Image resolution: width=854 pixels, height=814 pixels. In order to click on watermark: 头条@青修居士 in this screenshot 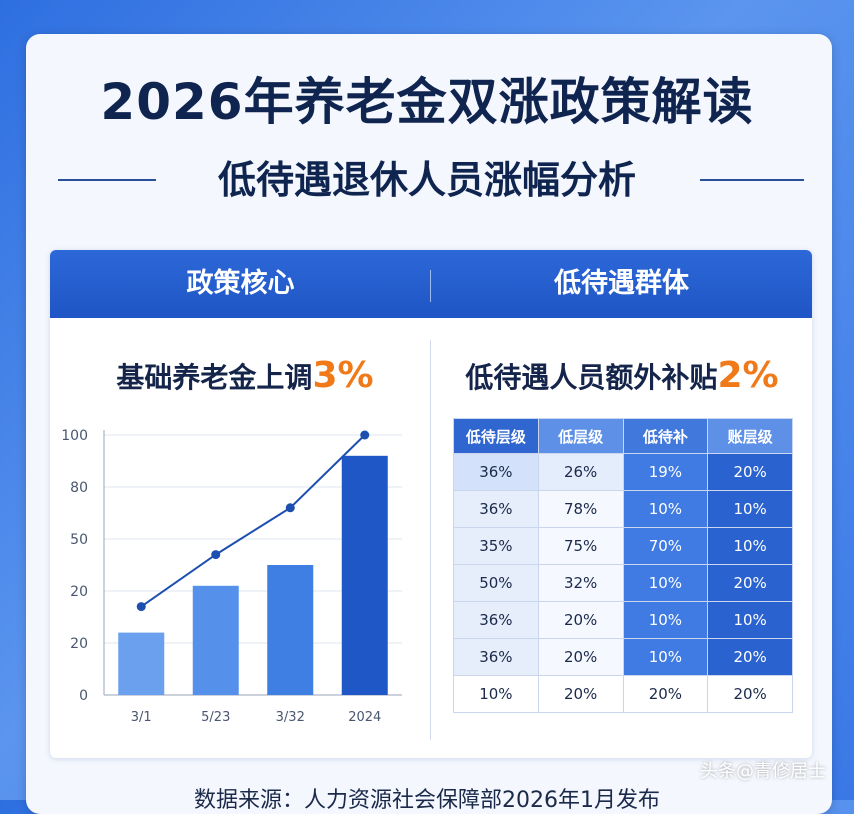, I will do `click(763, 771)`.